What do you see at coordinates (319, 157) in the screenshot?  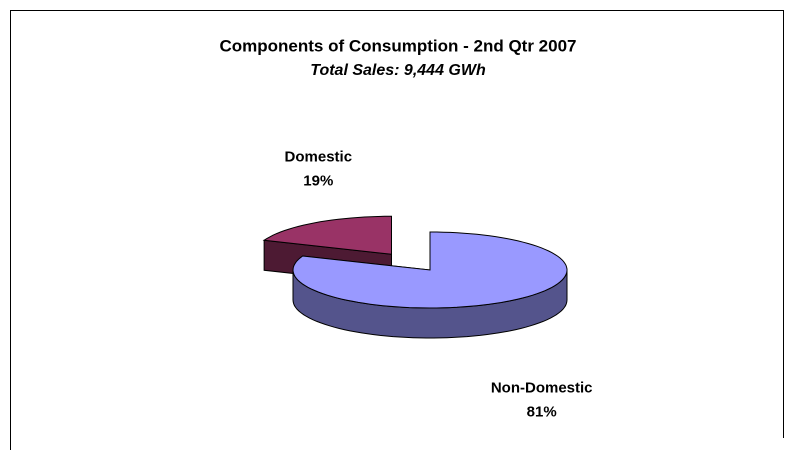 I see `data-label-name: Domestic` at bounding box center [319, 157].